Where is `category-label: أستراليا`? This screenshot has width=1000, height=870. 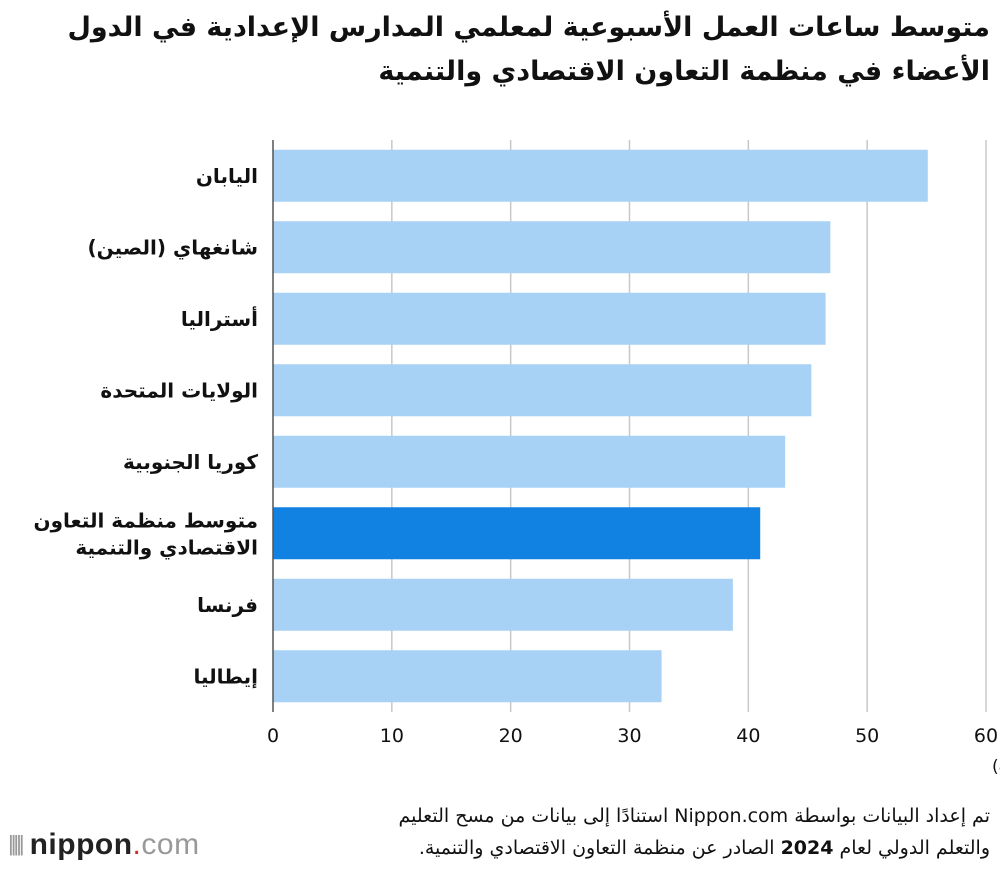
category-label: أستراليا is located at coordinates (219, 318).